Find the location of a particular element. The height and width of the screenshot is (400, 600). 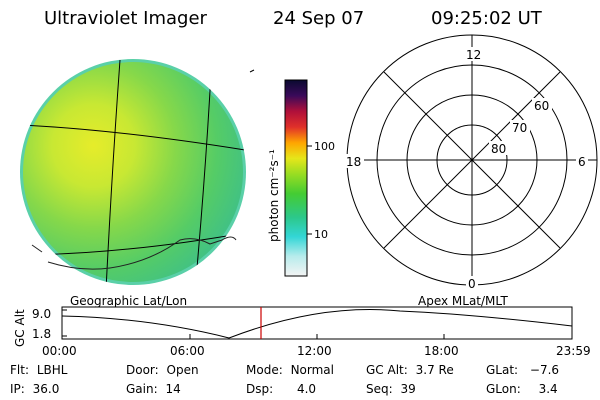

status-gain: Gain: 14 is located at coordinates (153, 389).